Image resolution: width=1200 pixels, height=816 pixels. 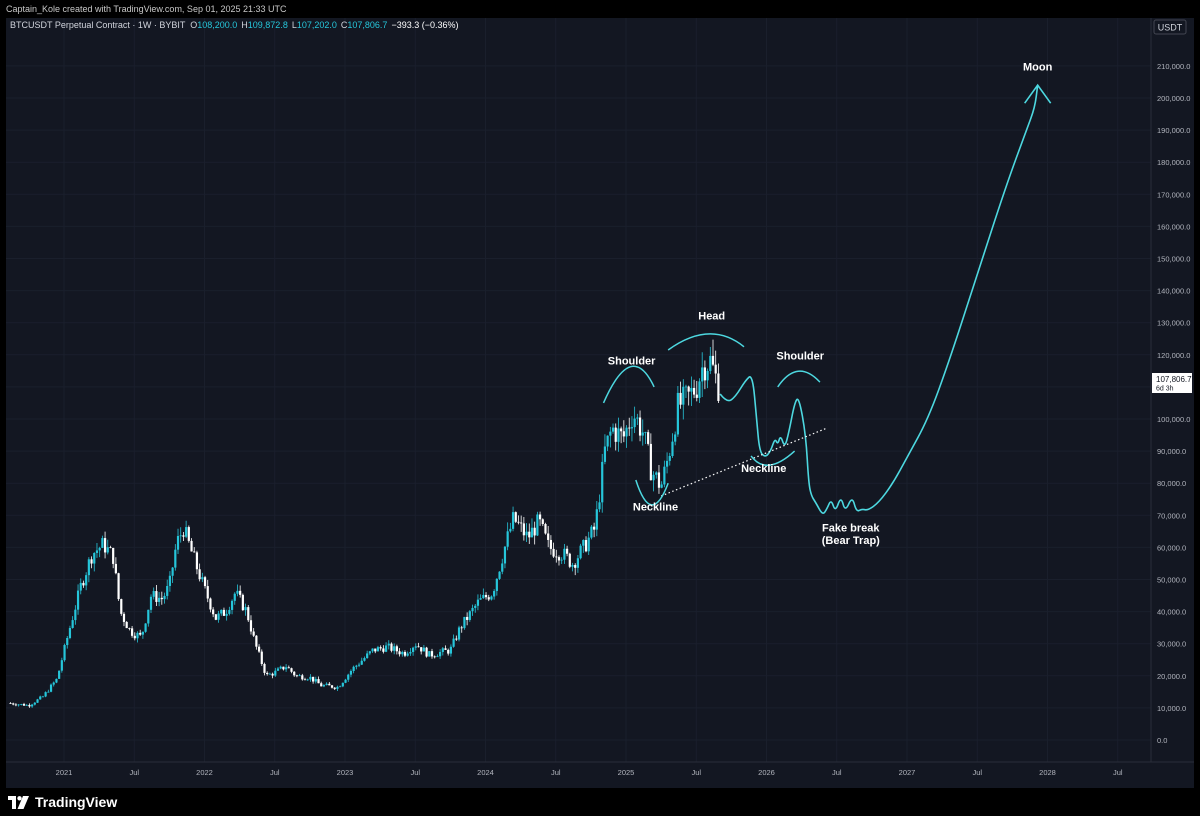 What do you see at coordinates (424, 25) in the screenshot?
I see `legend-change-value: −393.3 (−0.36%)` at bounding box center [424, 25].